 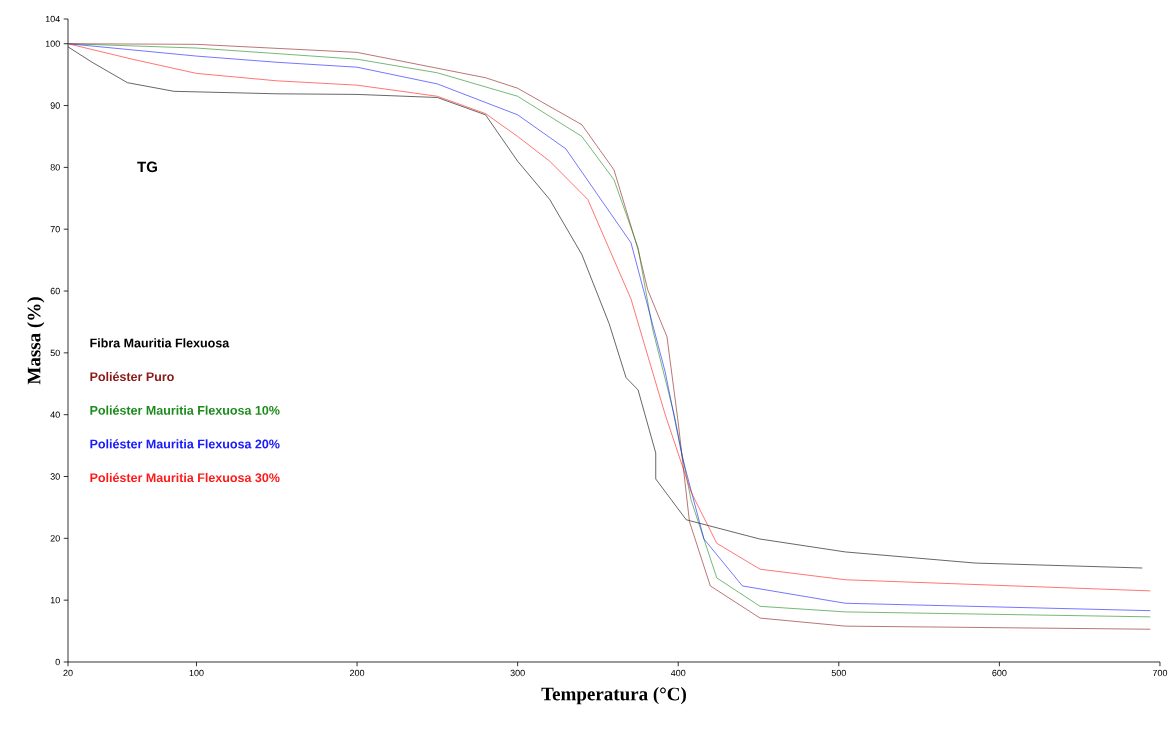 What do you see at coordinates (68, 673) in the screenshot?
I see `x-tick-label: 20` at bounding box center [68, 673].